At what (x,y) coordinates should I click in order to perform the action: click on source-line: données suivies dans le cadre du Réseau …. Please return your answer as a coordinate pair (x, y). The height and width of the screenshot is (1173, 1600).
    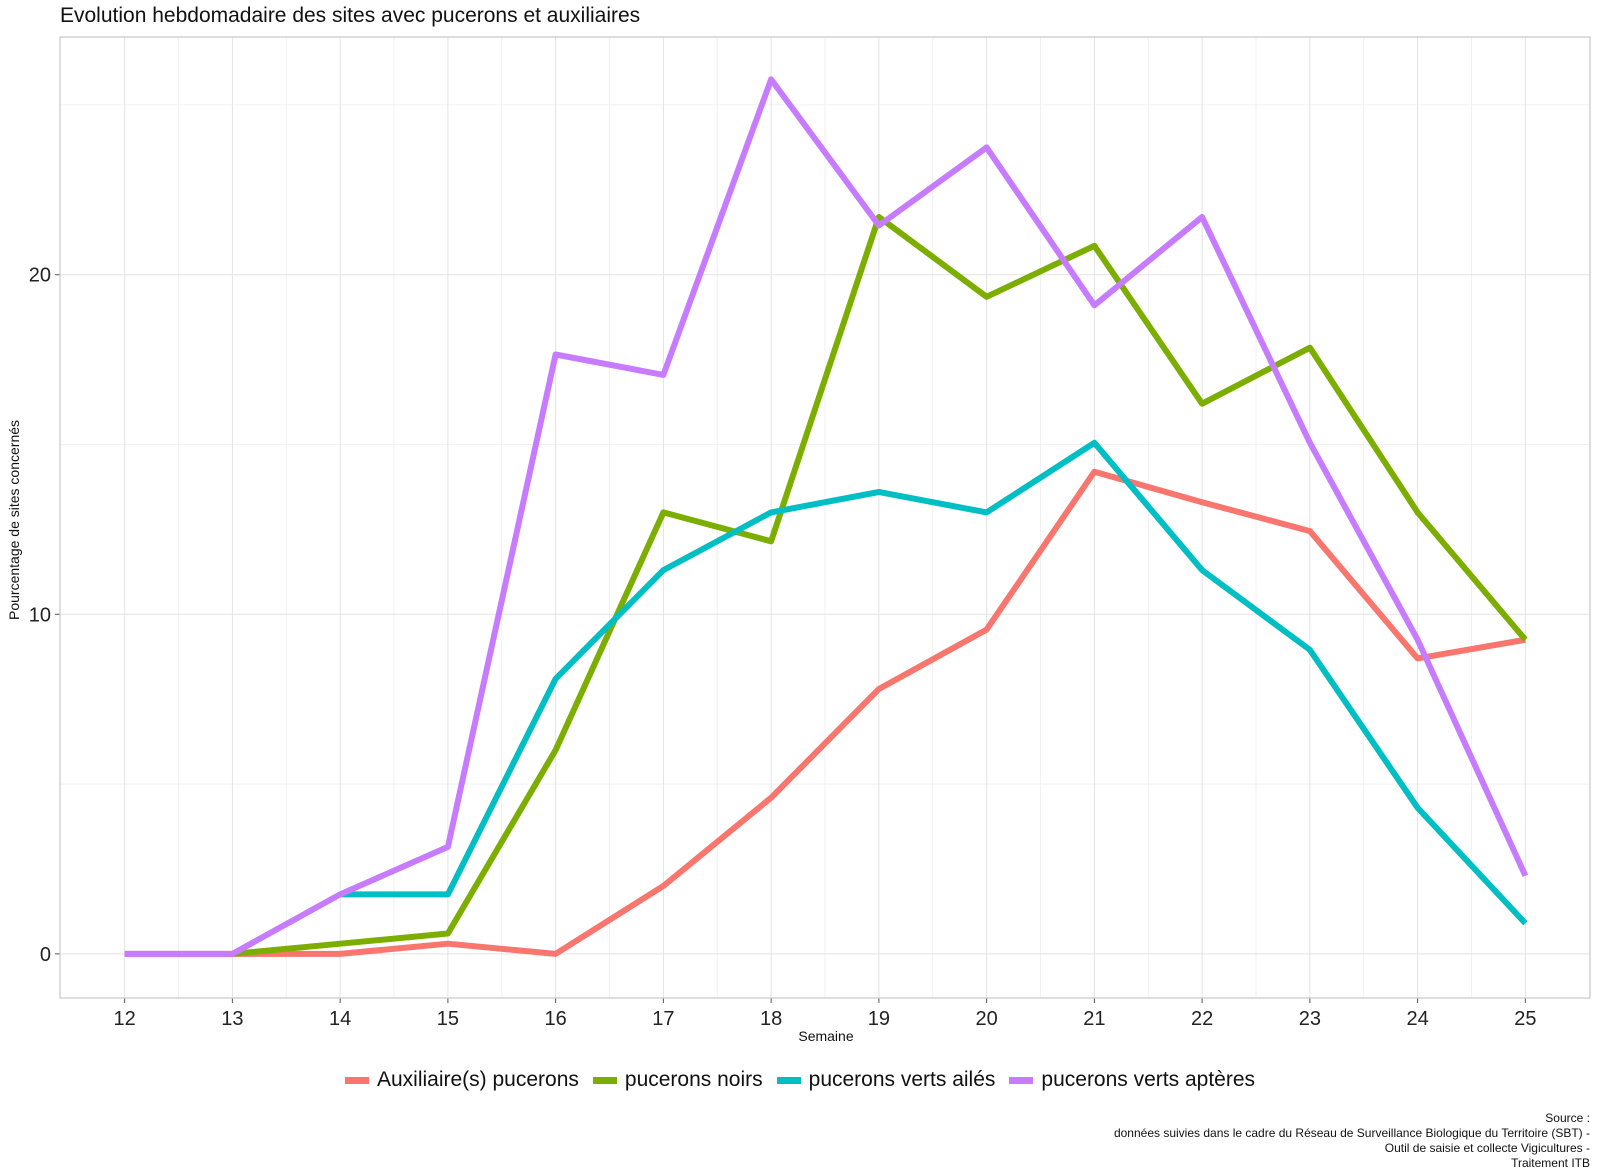
    Looking at the image, I should click on (1351, 1133).